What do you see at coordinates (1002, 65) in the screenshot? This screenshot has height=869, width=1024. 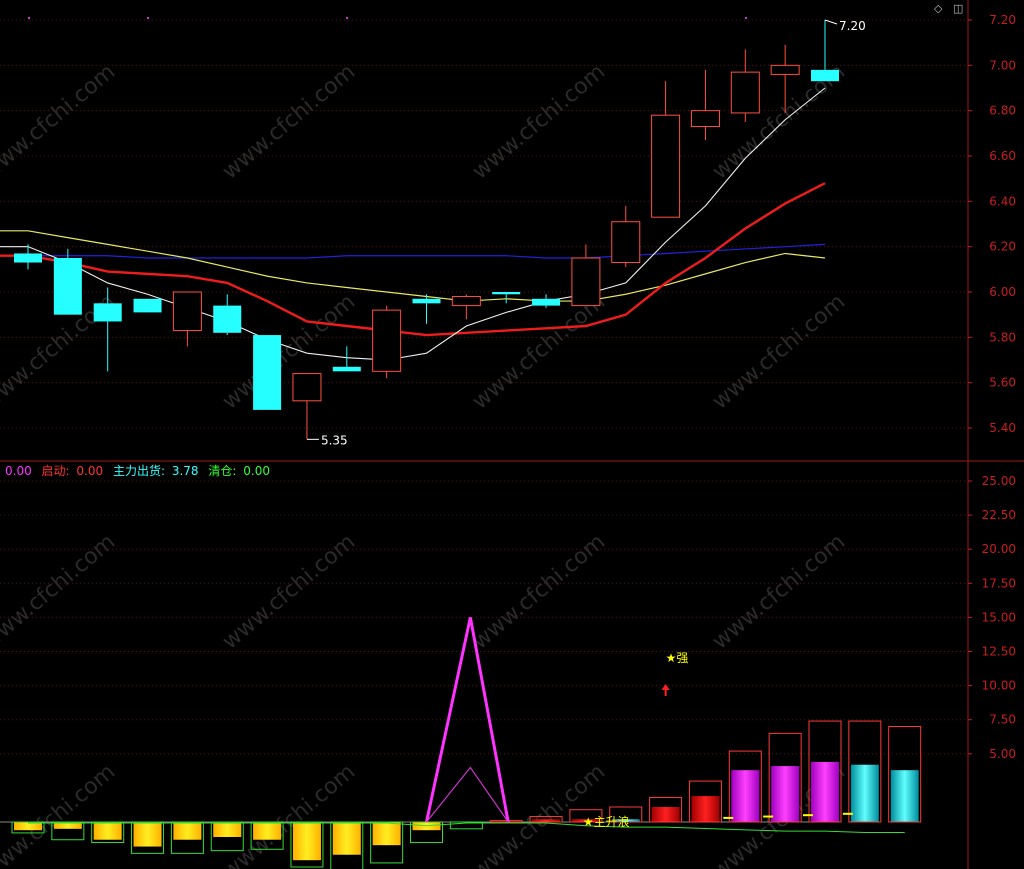 I see `price-tick-label: 7.00` at bounding box center [1002, 65].